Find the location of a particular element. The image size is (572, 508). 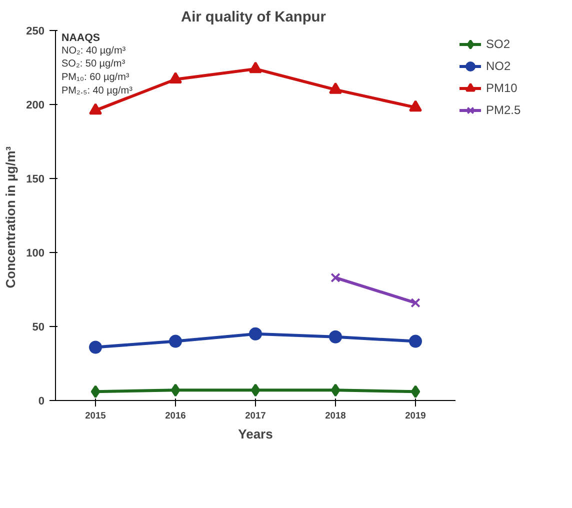

annotation: NO₂: 40 µg/m³ is located at coordinates (94, 50).